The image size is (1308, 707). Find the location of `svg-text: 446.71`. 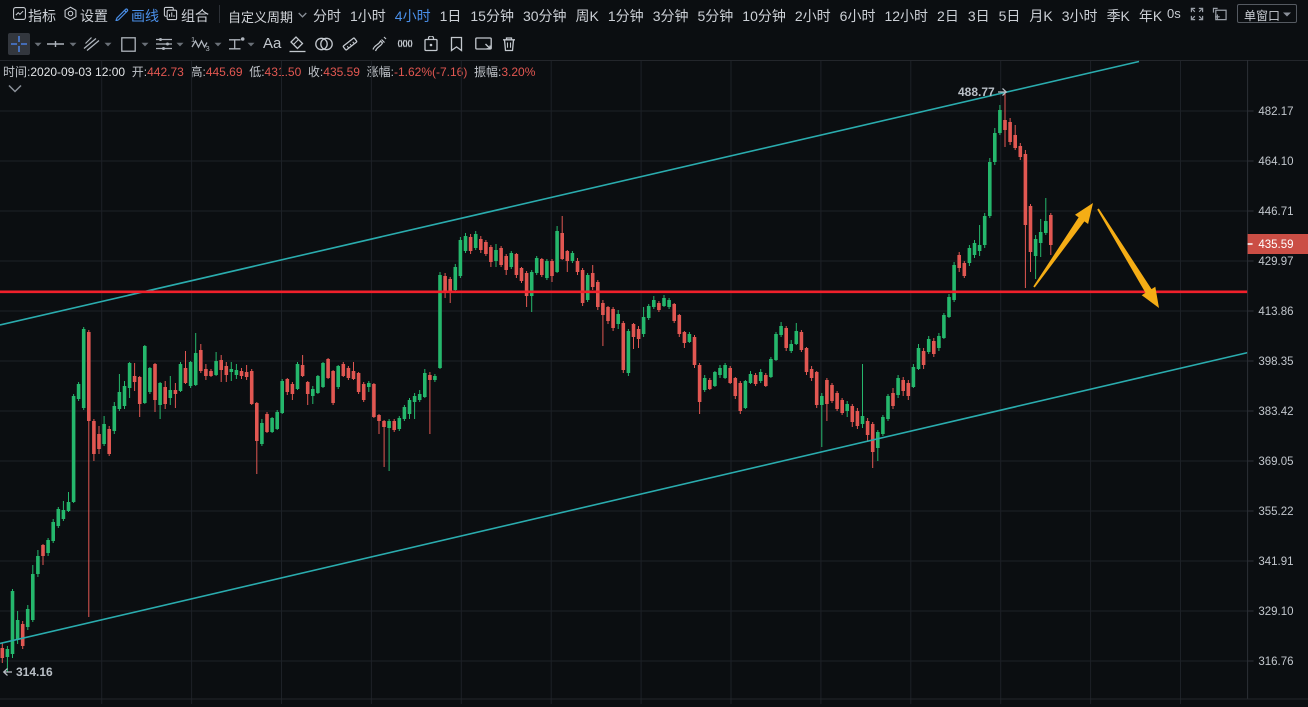

svg-text: 446.71 is located at coordinates (1275, 212).